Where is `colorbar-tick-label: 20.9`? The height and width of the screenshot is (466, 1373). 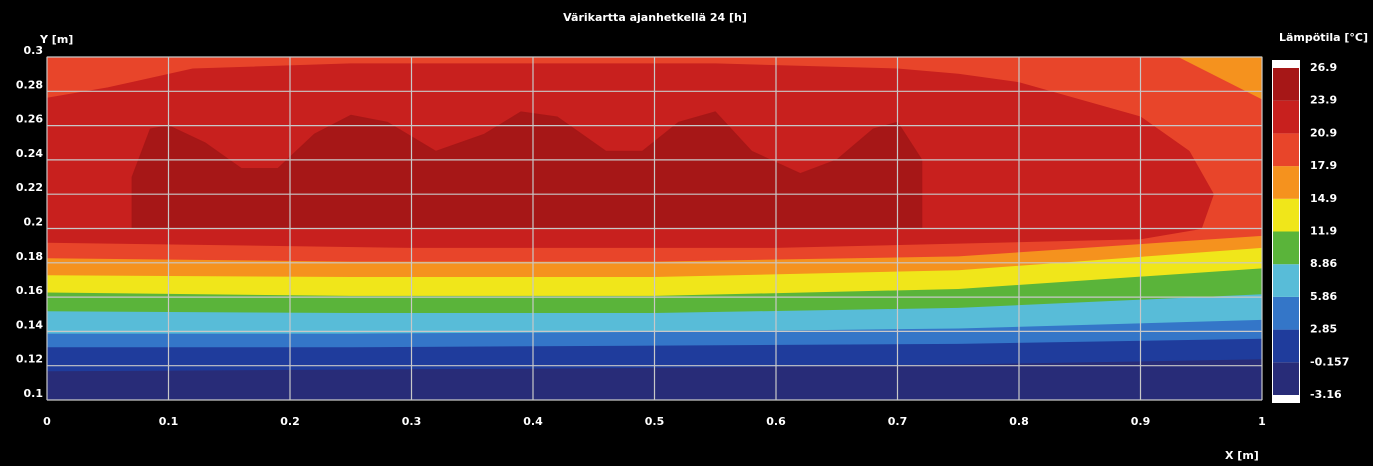 colorbar-tick-label: 20.9 is located at coordinates (1323, 132).